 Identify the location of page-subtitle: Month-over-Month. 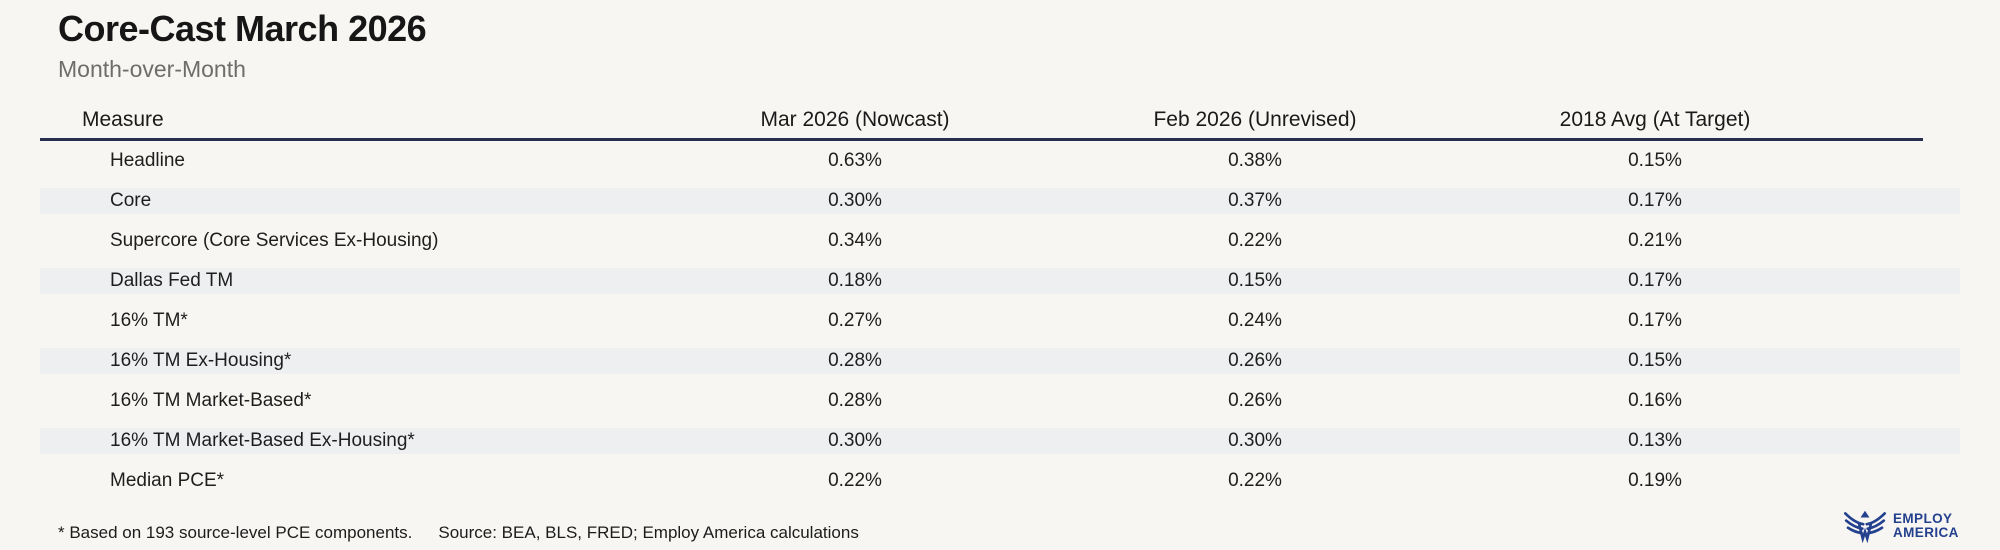
(152, 69).